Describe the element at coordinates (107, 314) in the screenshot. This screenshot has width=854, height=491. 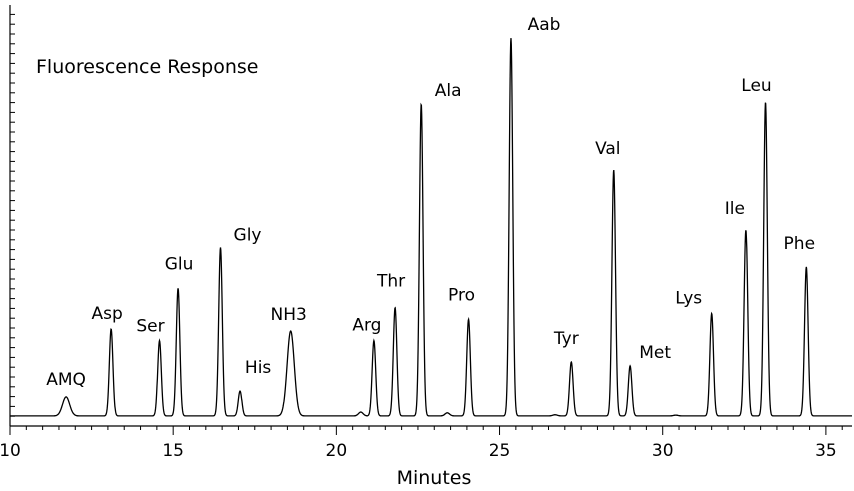
I see `peak-label-asp: Asp` at that location.